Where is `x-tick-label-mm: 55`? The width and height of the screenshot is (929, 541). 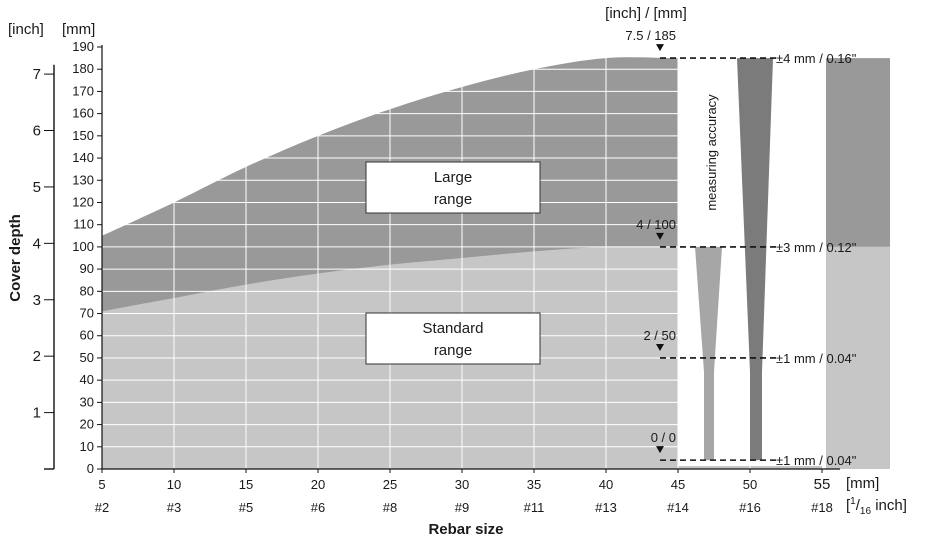
x-tick-label-mm: 55 is located at coordinates (822, 484).